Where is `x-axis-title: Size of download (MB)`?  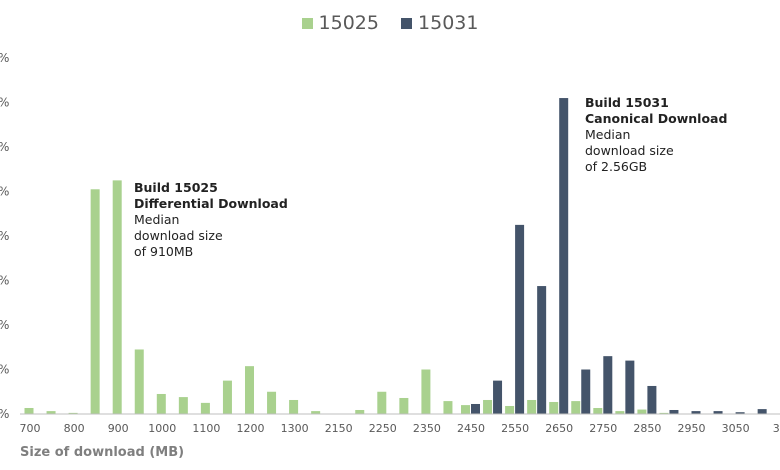
x-axis-title: Size of download (MB) is located at coordinates (102, 452).